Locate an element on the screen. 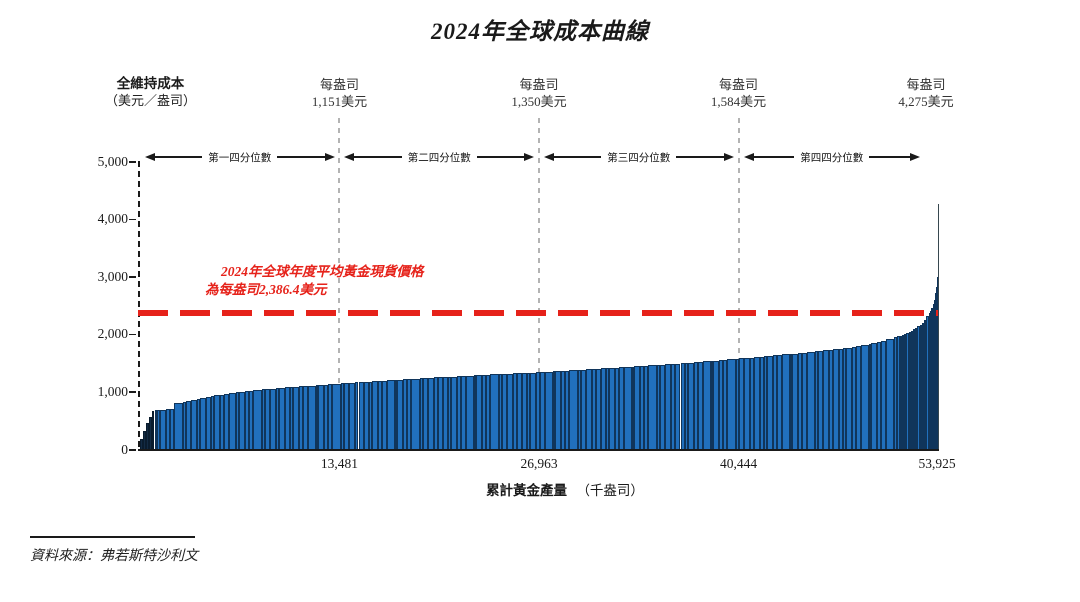 The image size is (1080, 602). quartile-value-label: 每盎司 1,350美元 is located at coordinates (539, 94).